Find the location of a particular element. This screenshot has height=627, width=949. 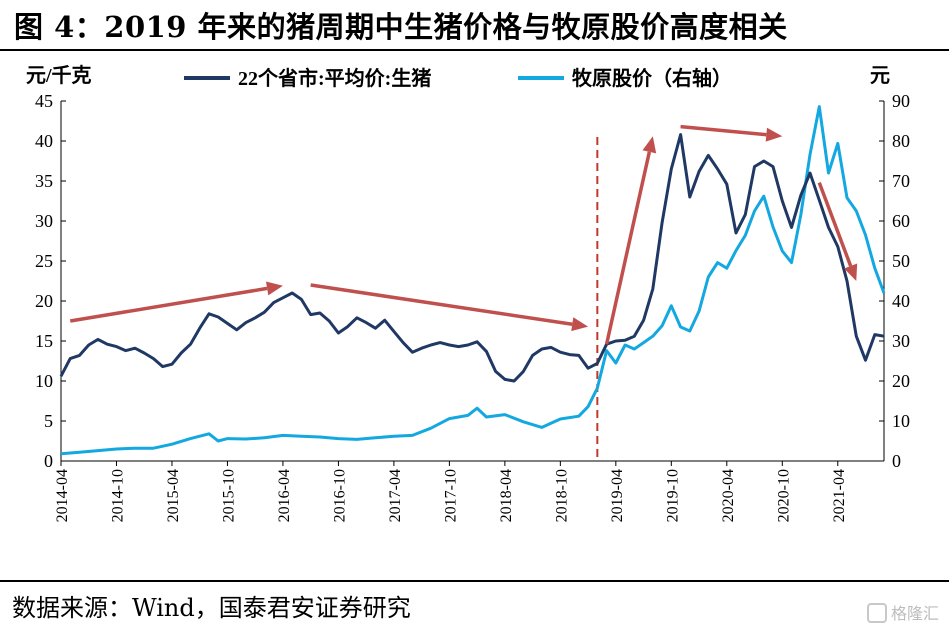

watermark: 格隆汇 is located at coordinates (902, 612).